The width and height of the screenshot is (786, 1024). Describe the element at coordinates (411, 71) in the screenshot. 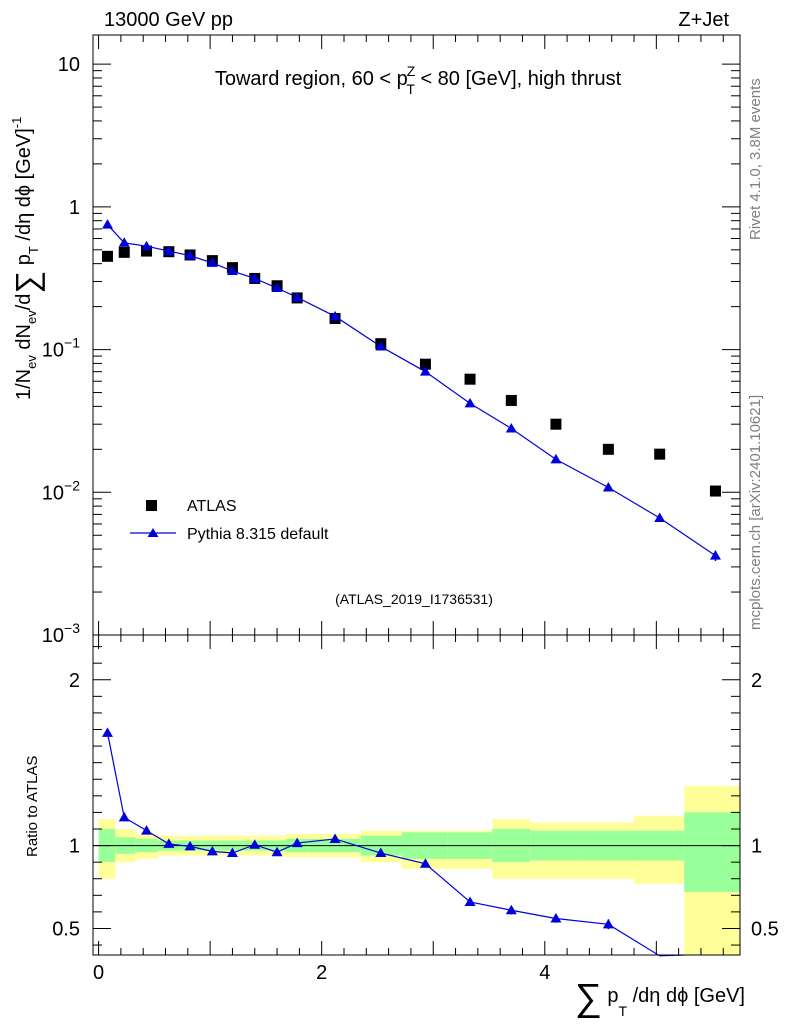

I see `title-sup: Z` at that location.